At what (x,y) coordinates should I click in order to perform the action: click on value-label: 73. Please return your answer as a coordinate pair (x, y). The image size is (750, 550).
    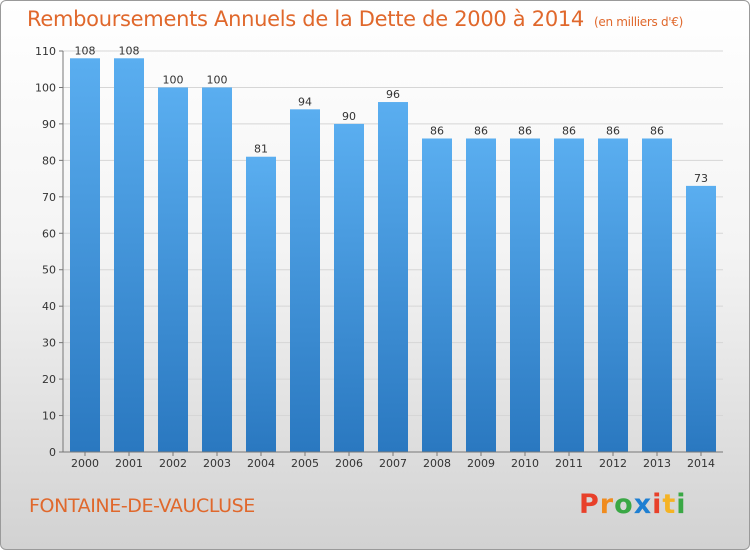
    Looking at the image, I should click on (701, 178).